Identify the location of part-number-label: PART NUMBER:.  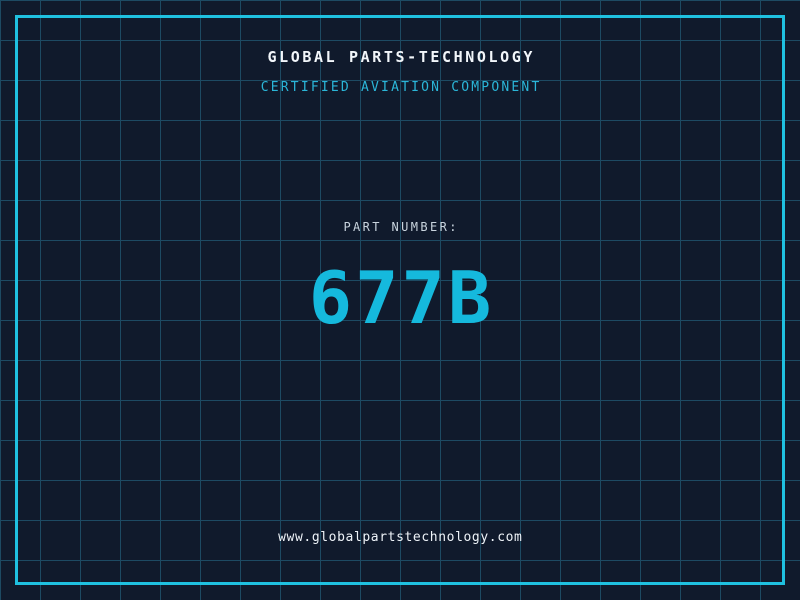
(401, 227).